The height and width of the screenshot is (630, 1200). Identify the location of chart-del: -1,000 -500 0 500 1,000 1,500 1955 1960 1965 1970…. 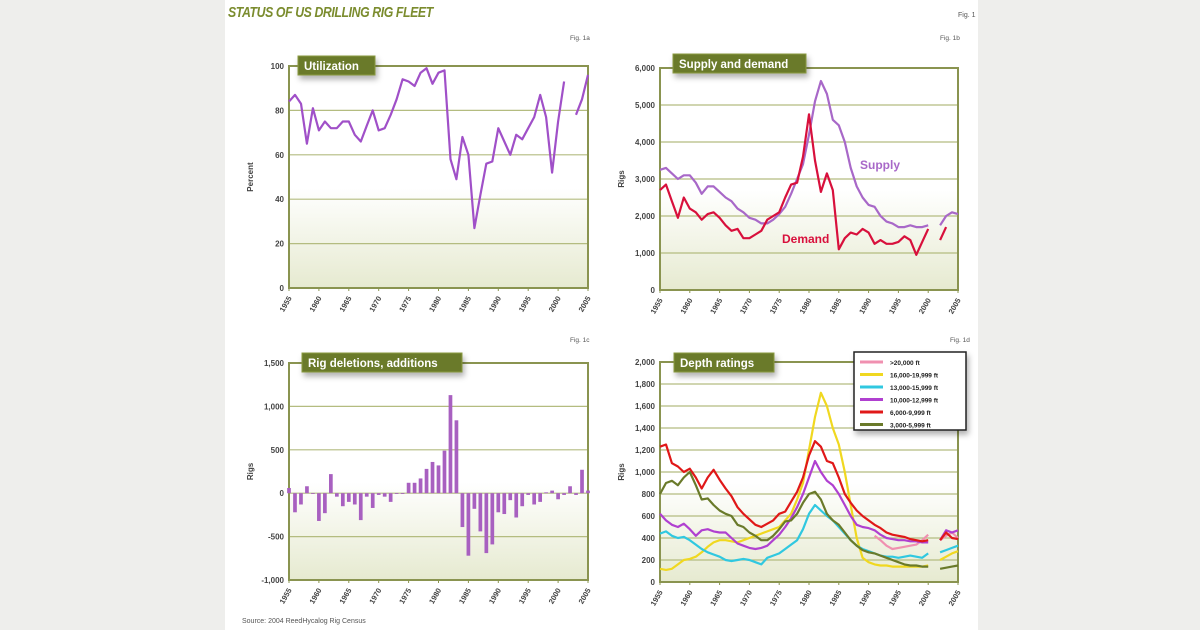
(419, 471).